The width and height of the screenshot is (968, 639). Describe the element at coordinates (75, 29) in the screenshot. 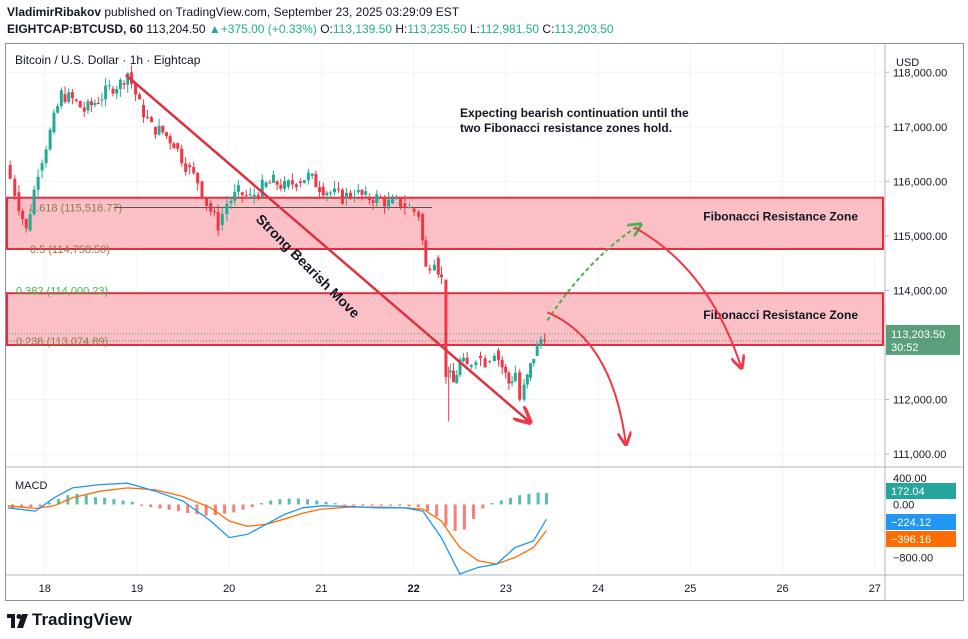

I see `symbol-label: EIGHTCAP:BTCUSD, 60` at that location.